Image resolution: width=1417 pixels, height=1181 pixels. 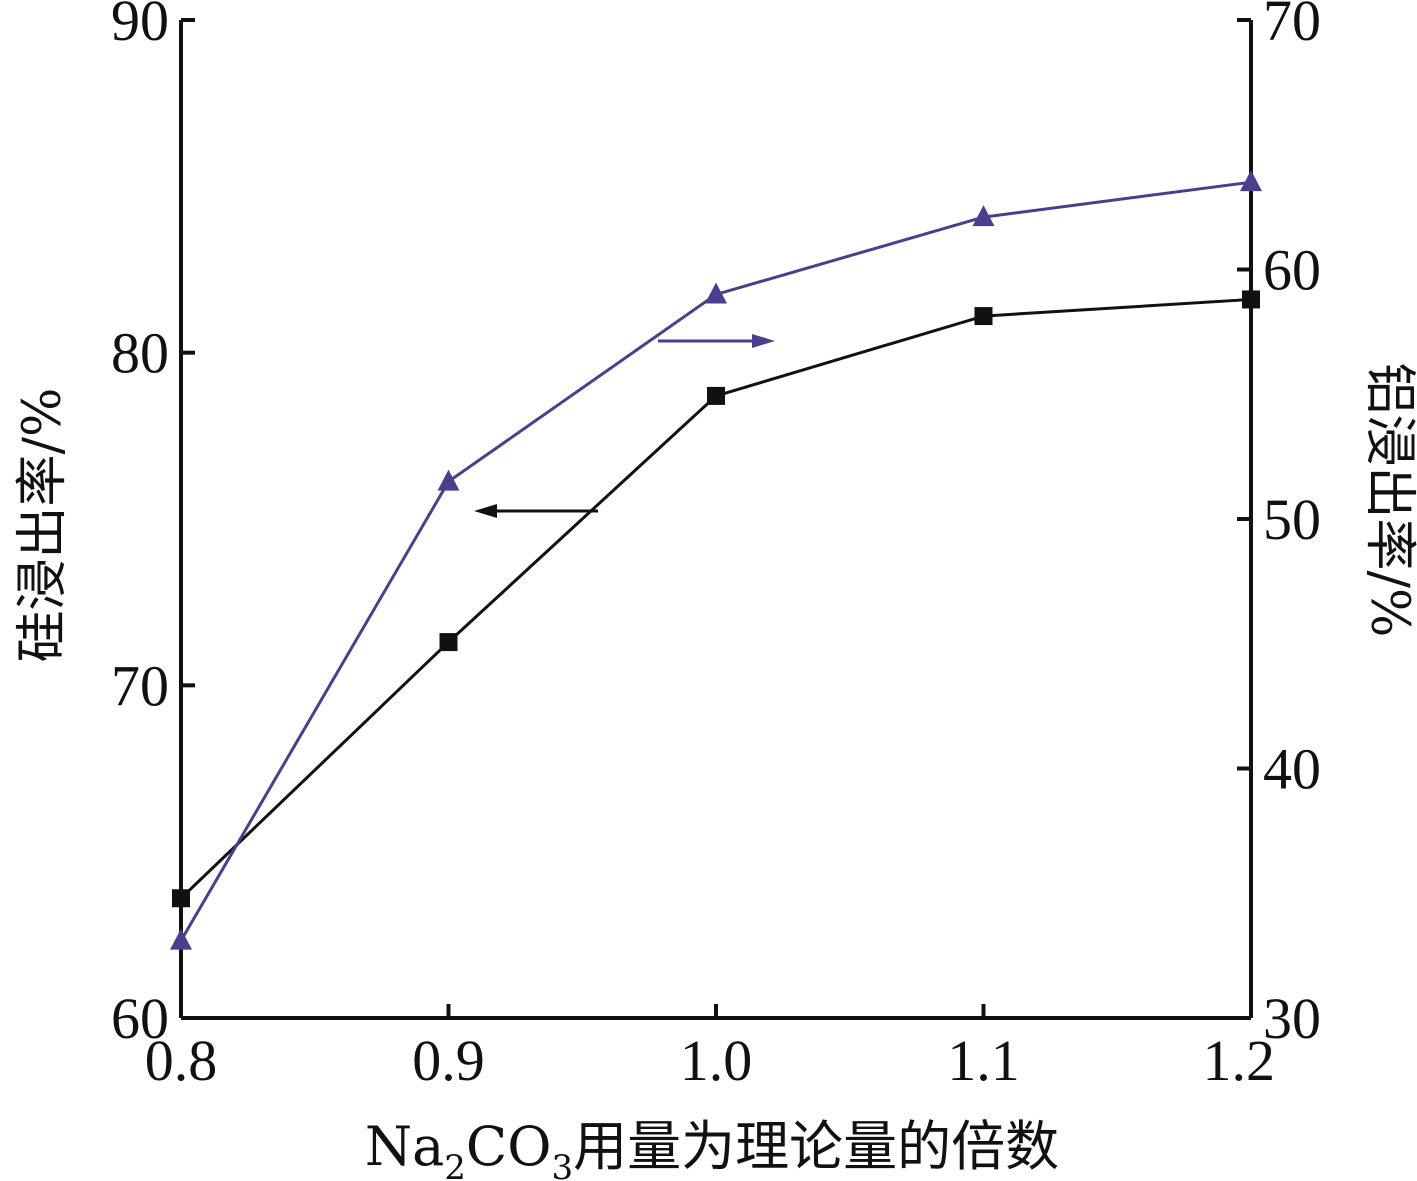 I want to click on x-tick-label: 1.1, so click(x=983, y=1060).